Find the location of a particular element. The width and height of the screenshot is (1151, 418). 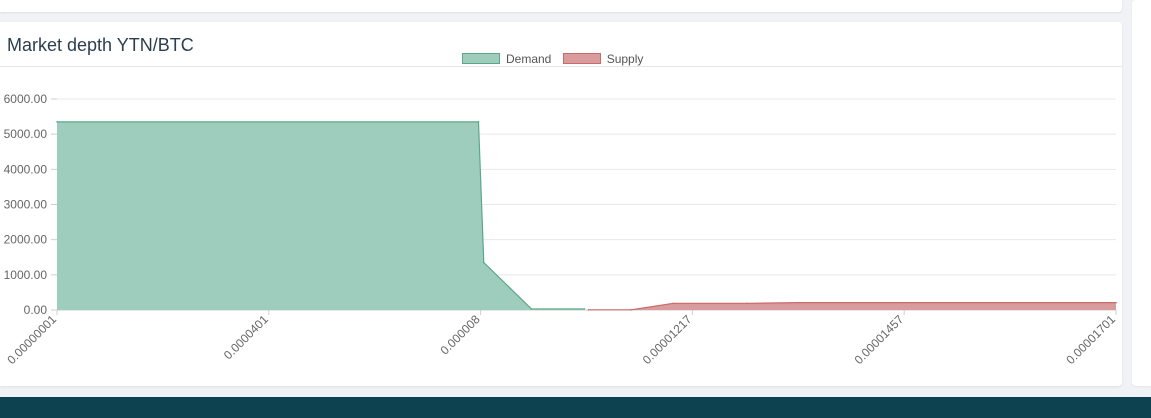

legend-swatch-supply is located at coordinates (581, 58).